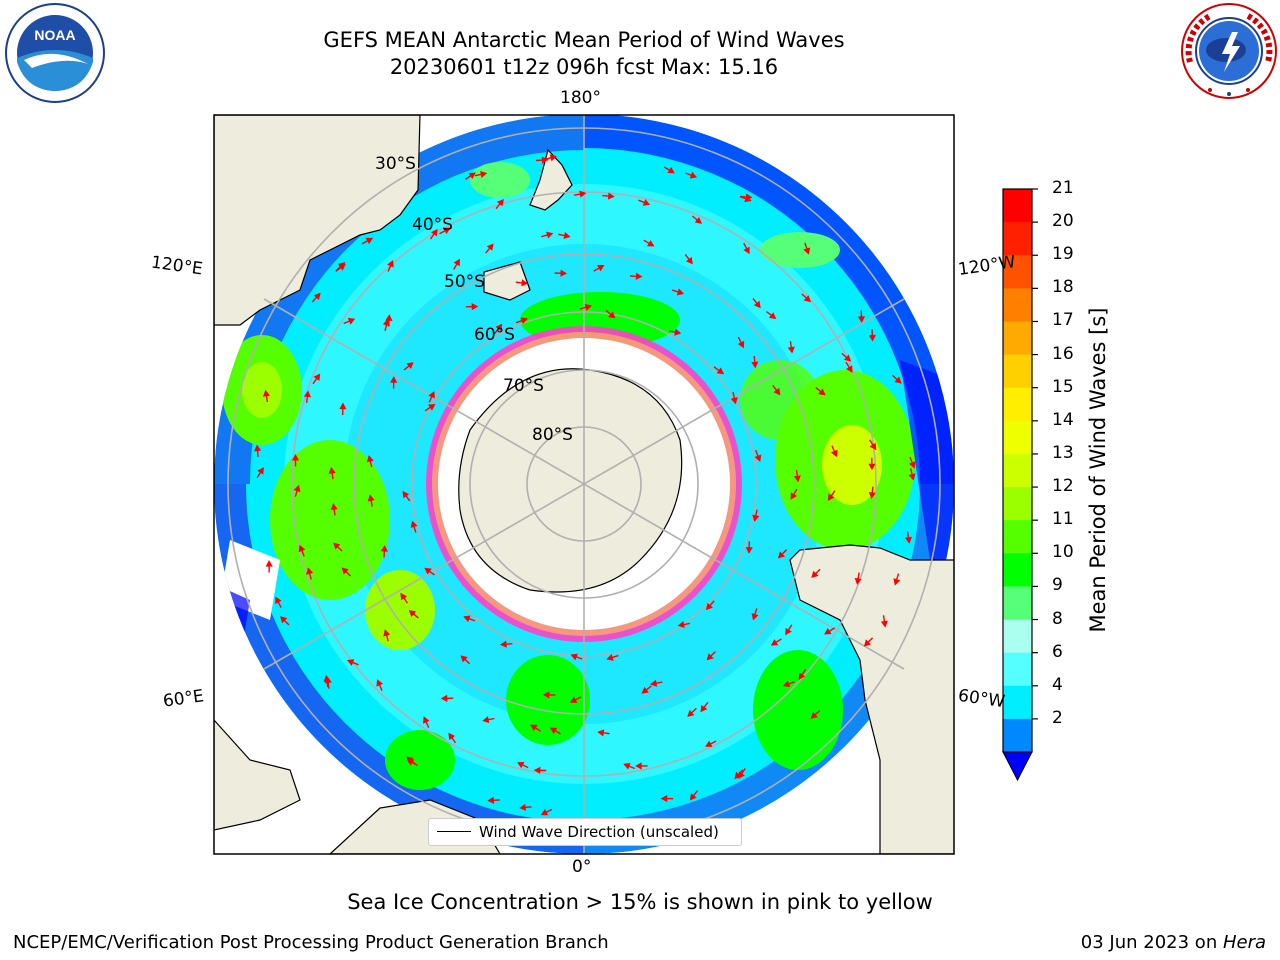 This screenshot has width=1280, height=960. What do you see at coordinates (1063, 353) in the screenshot?
I see `colorbar-tick-label: 16` at bounding box center [1063, 353].